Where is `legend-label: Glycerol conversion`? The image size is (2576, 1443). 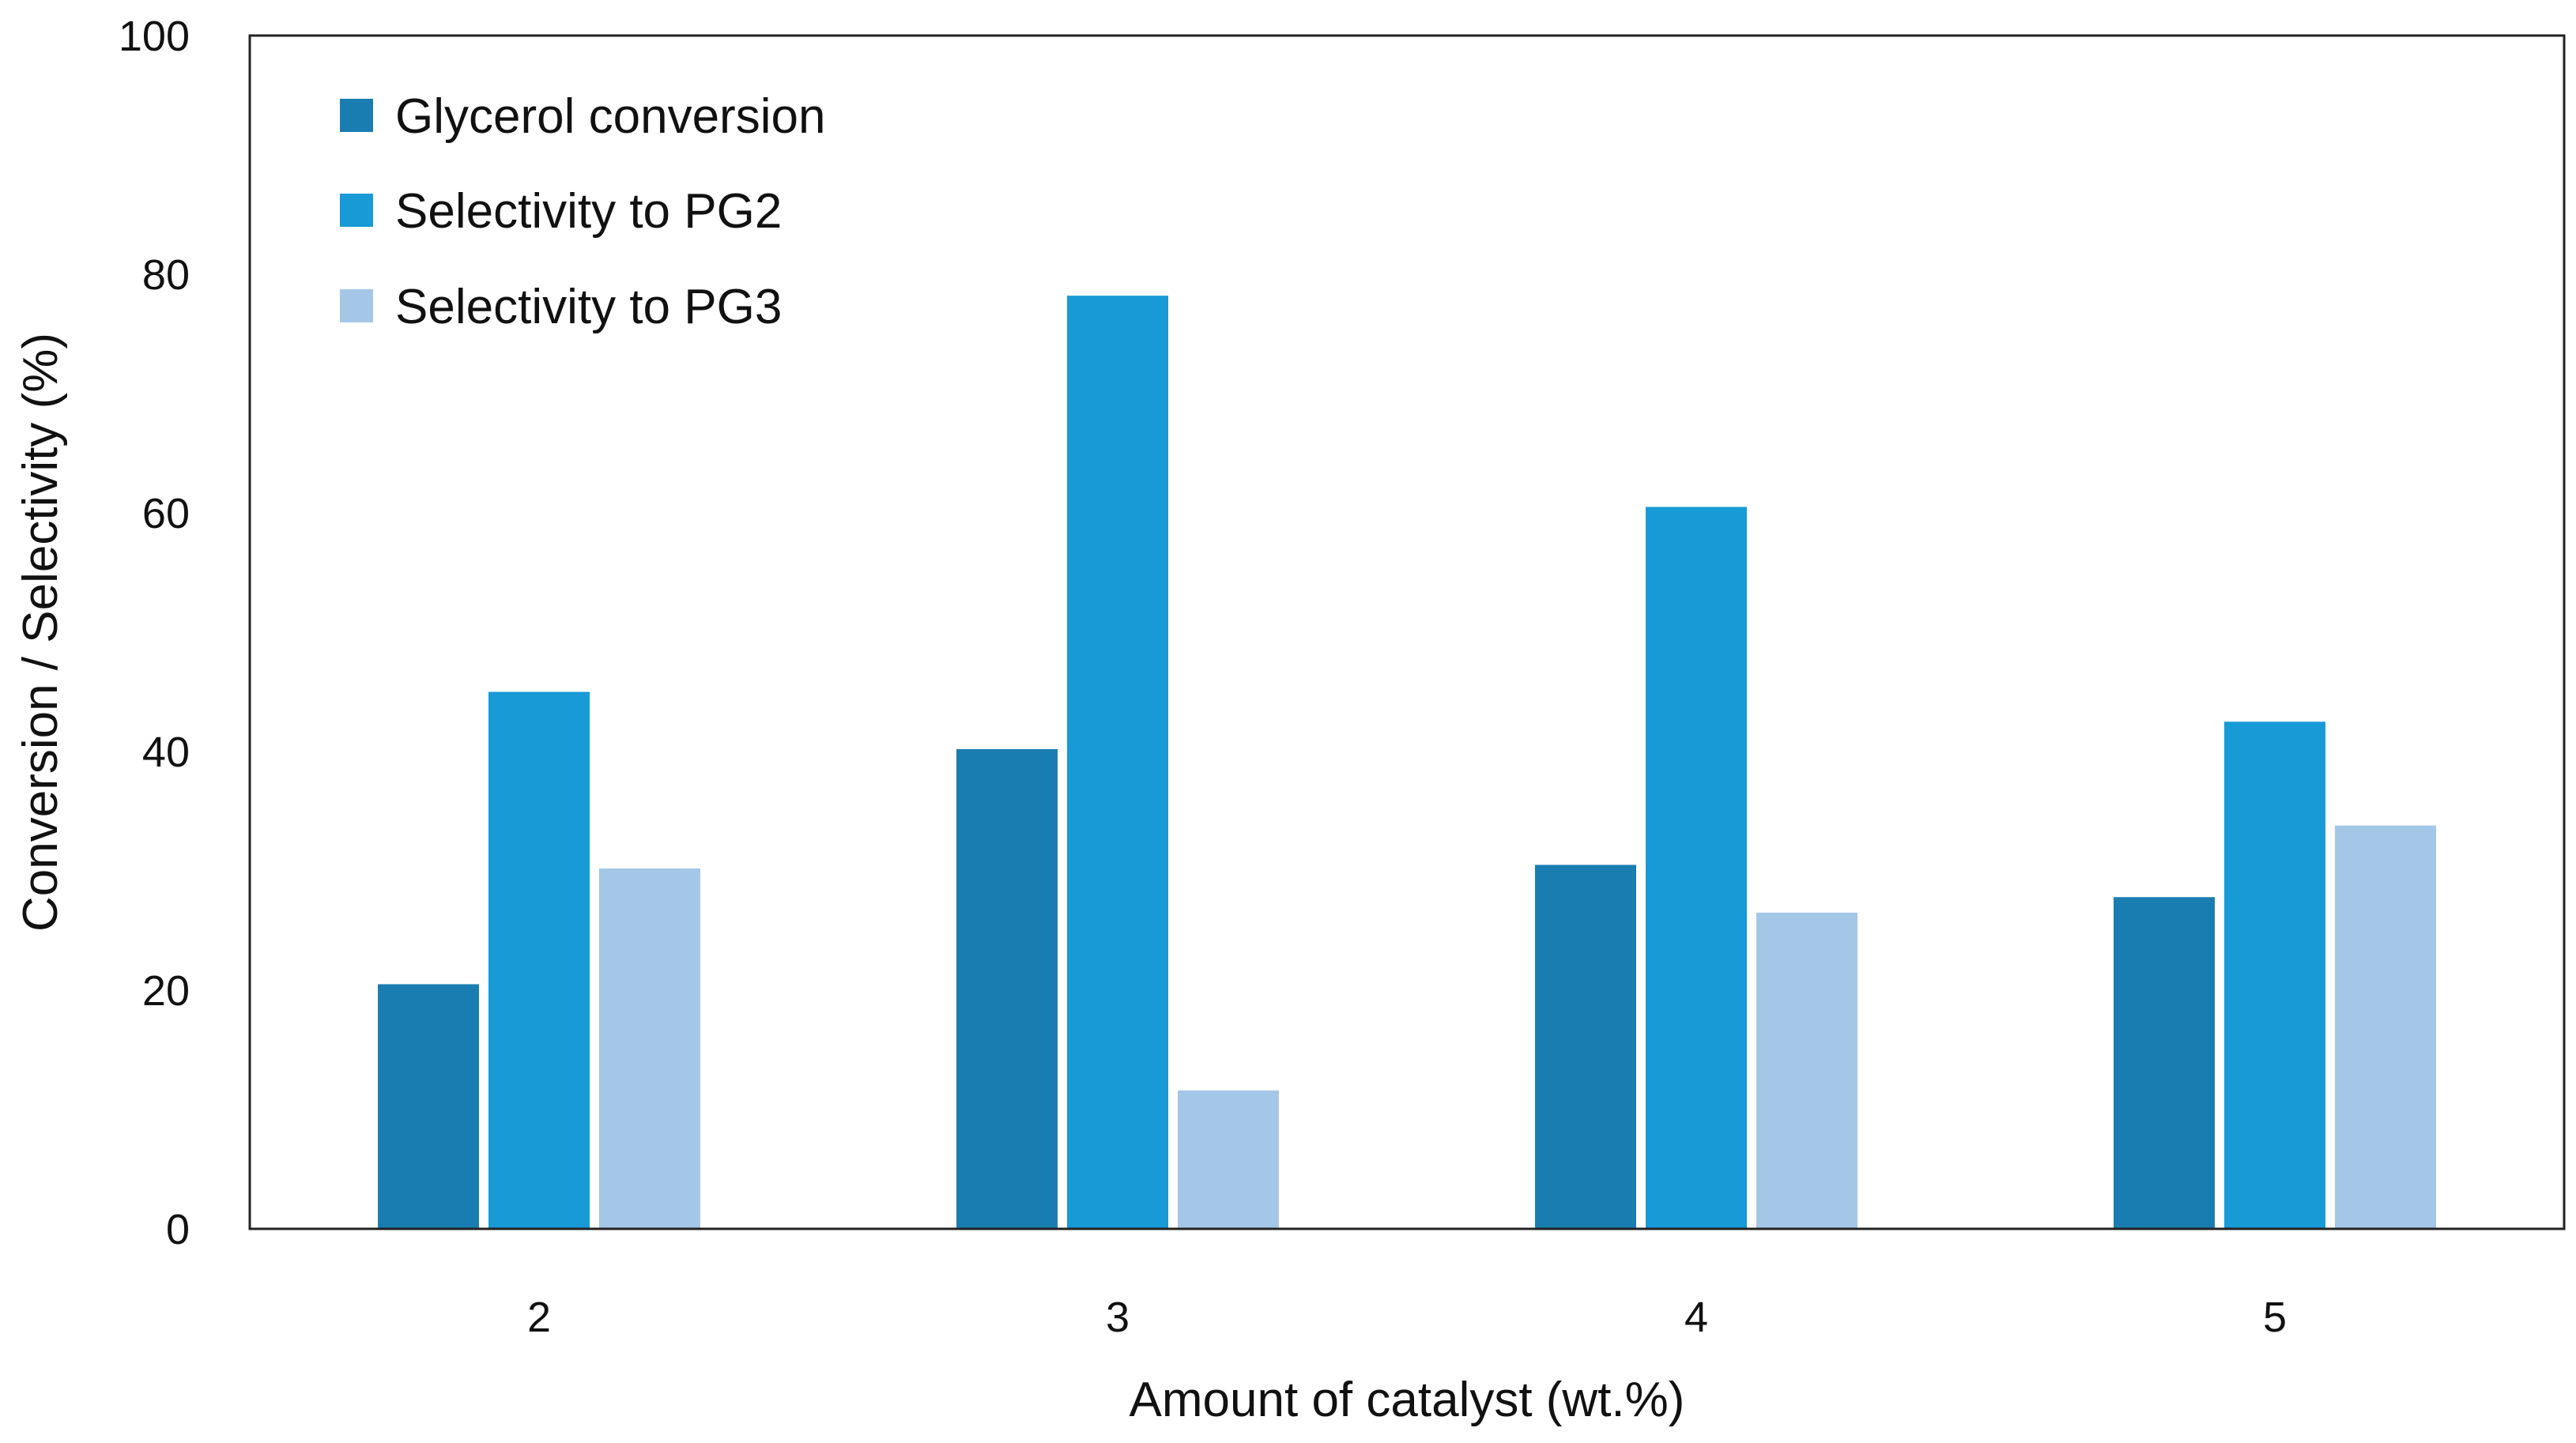 legend-label: Glycerol conversion is located at coordinates (610, 116).